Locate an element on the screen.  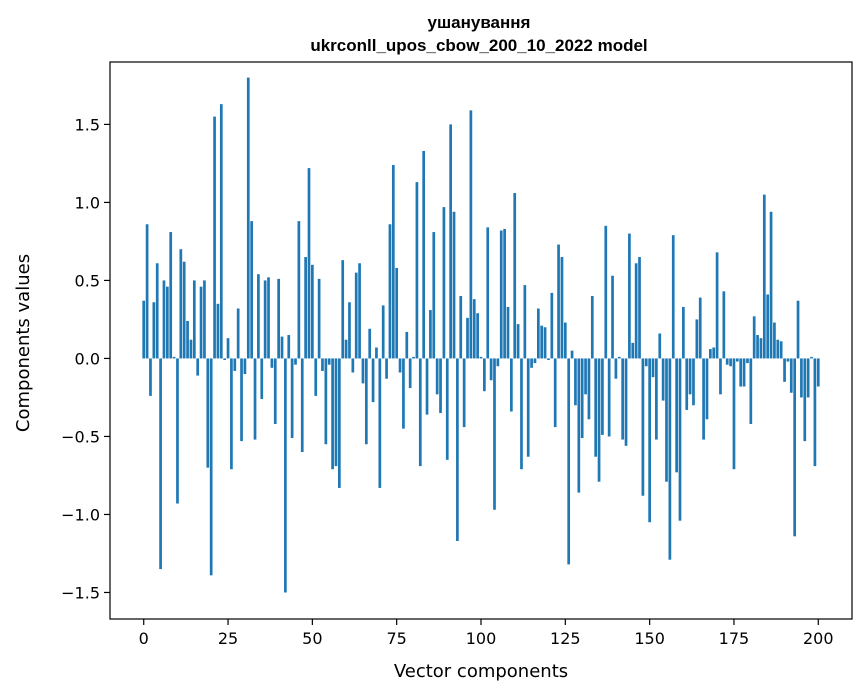
x-axis-label: Vector components is located at coordinates (481, 671).